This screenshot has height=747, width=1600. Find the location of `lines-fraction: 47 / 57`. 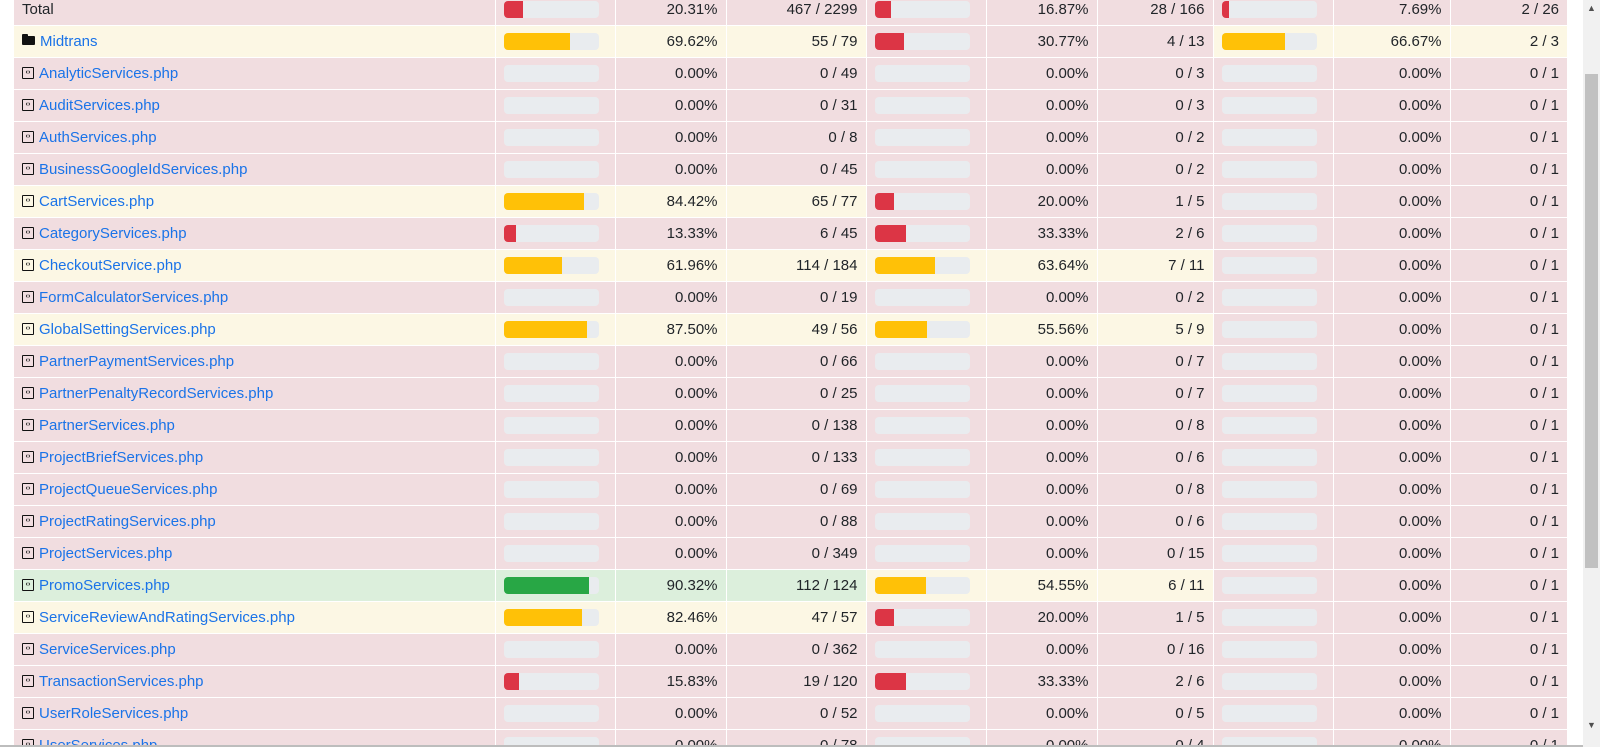

lines-fraction: 47 / 57 is located at coordinates (795, 617).